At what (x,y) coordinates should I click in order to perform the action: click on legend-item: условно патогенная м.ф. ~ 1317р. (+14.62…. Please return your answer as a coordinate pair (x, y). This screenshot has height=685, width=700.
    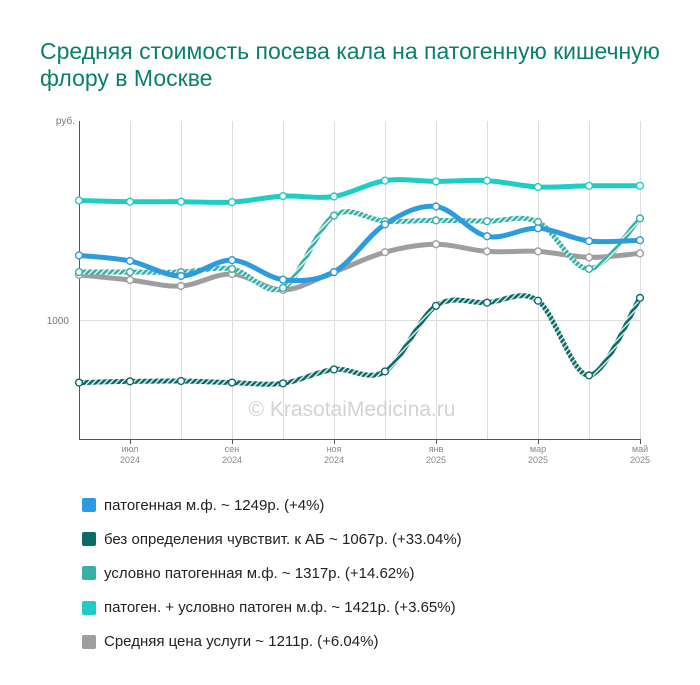
    Looking at the image, I should click on (272, 573).